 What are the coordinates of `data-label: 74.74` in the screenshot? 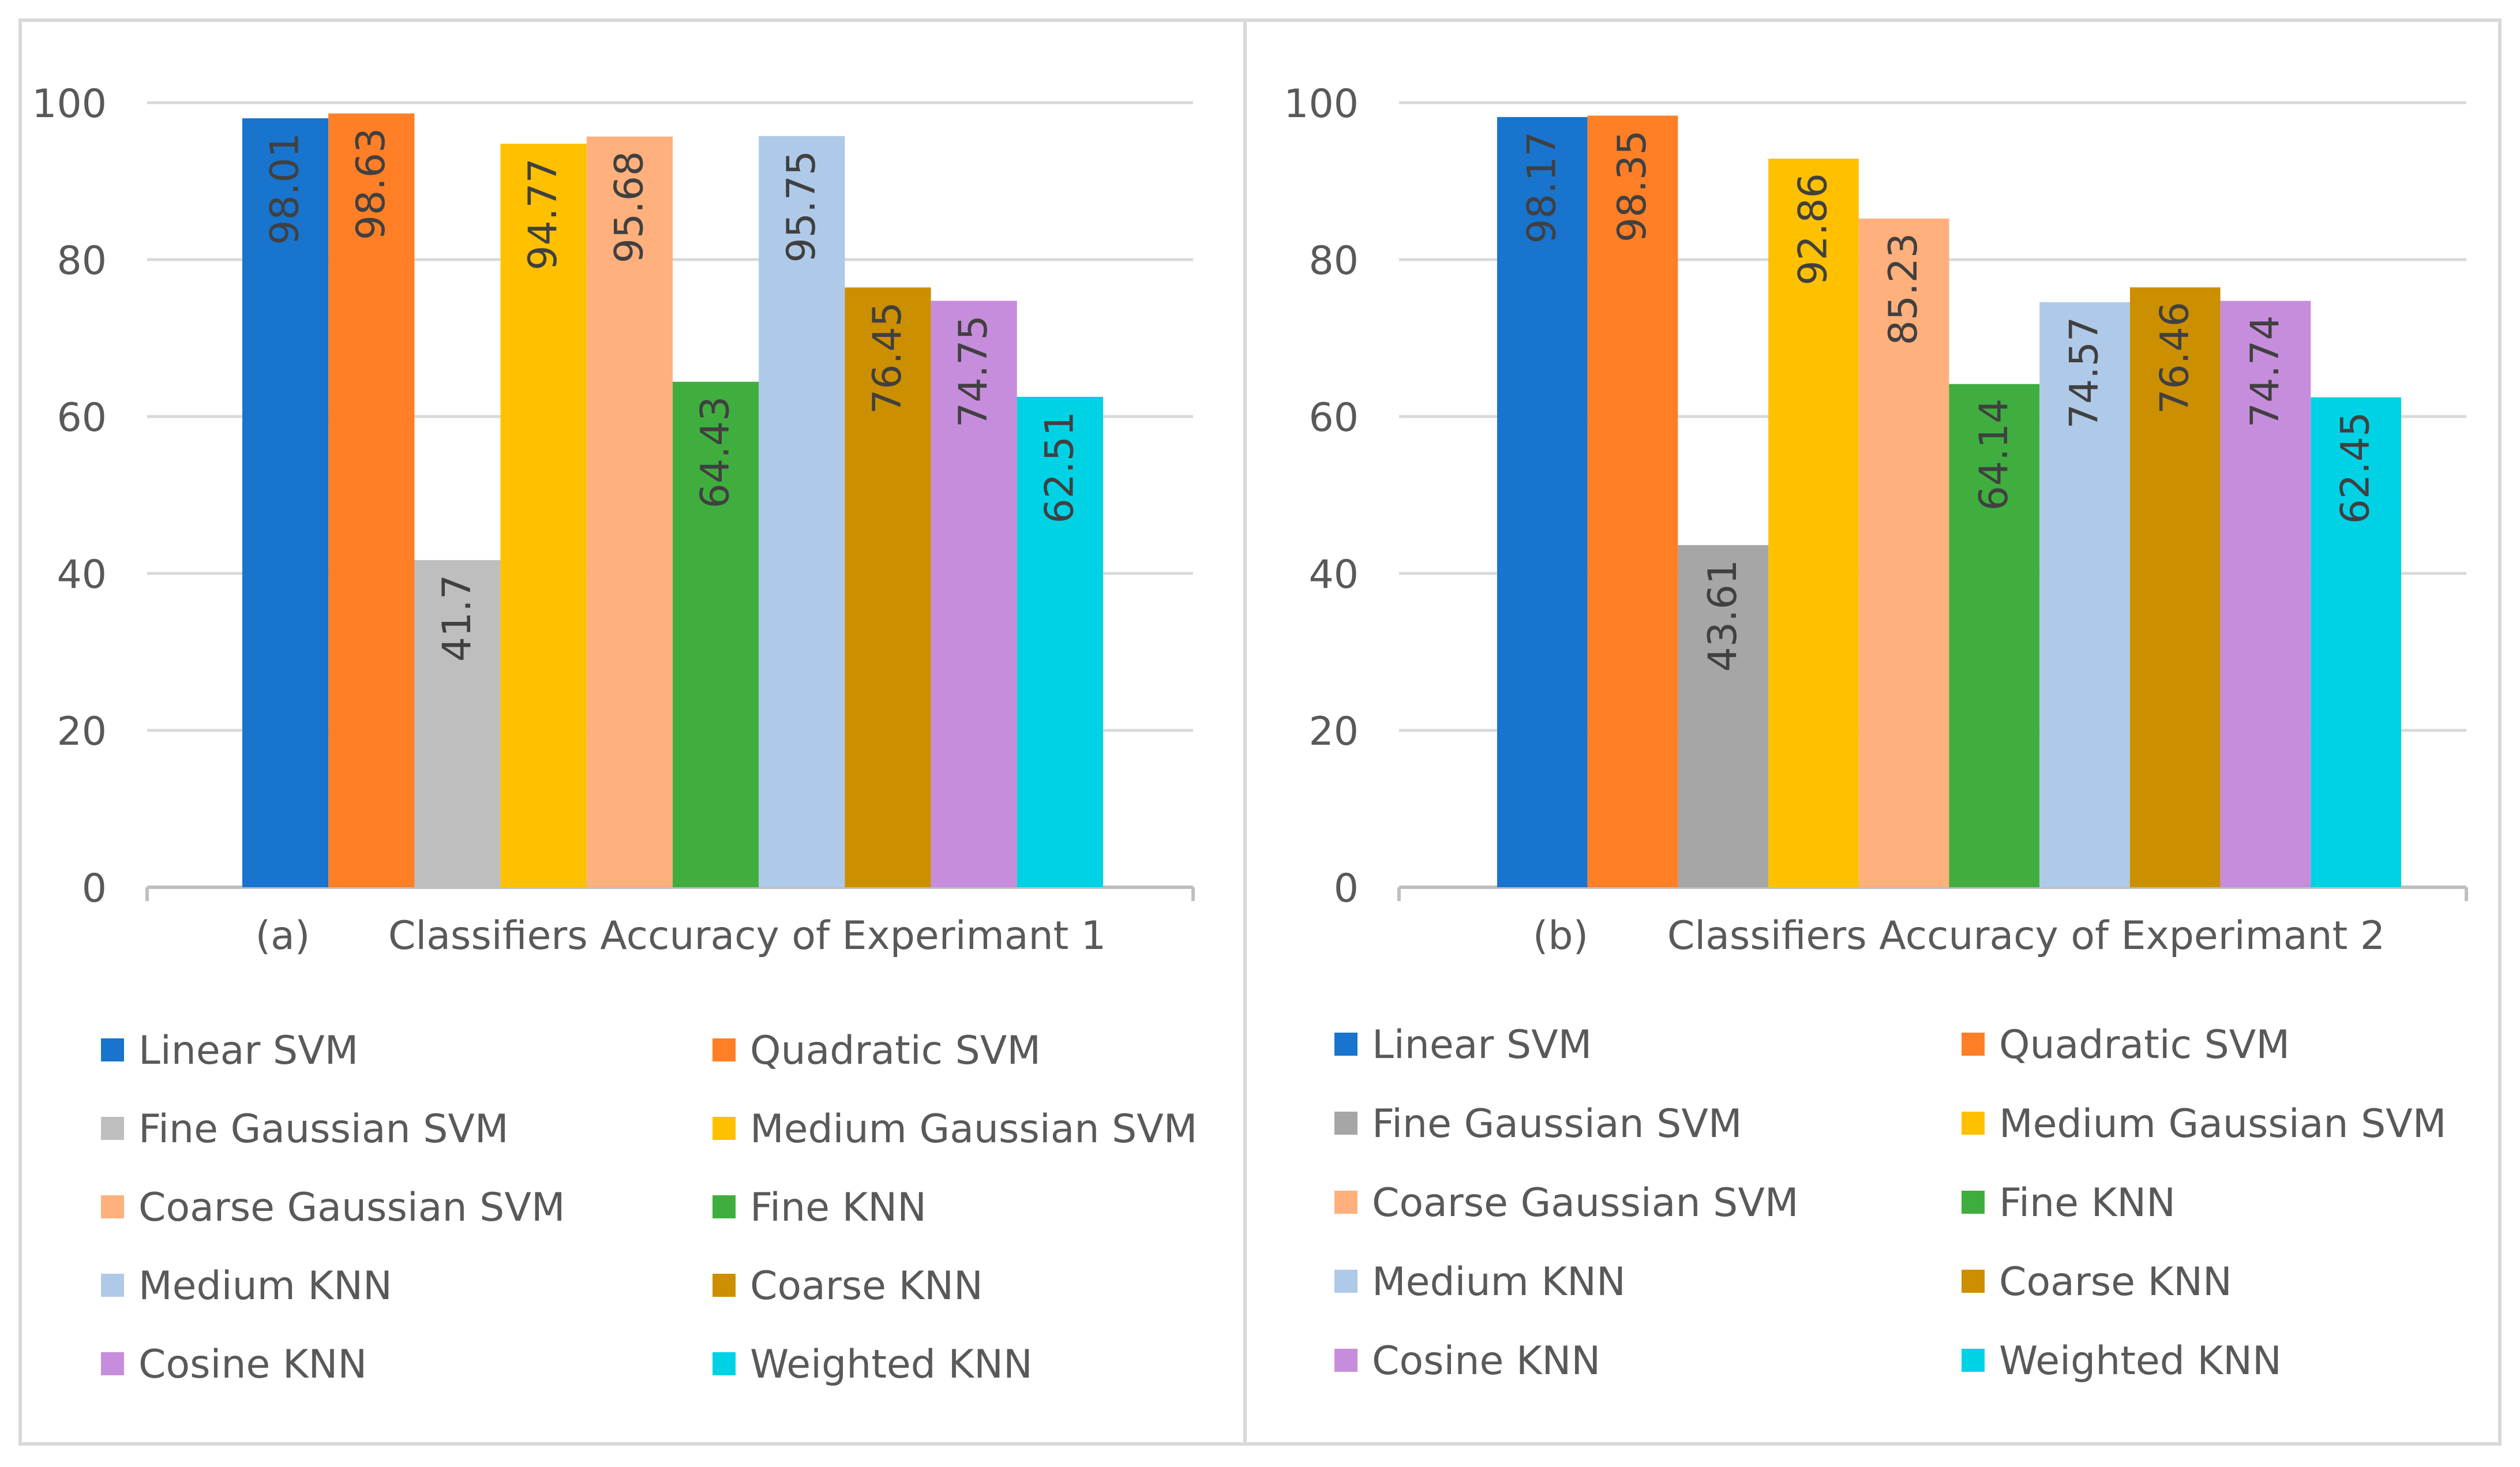 It's located at (2265, 372).